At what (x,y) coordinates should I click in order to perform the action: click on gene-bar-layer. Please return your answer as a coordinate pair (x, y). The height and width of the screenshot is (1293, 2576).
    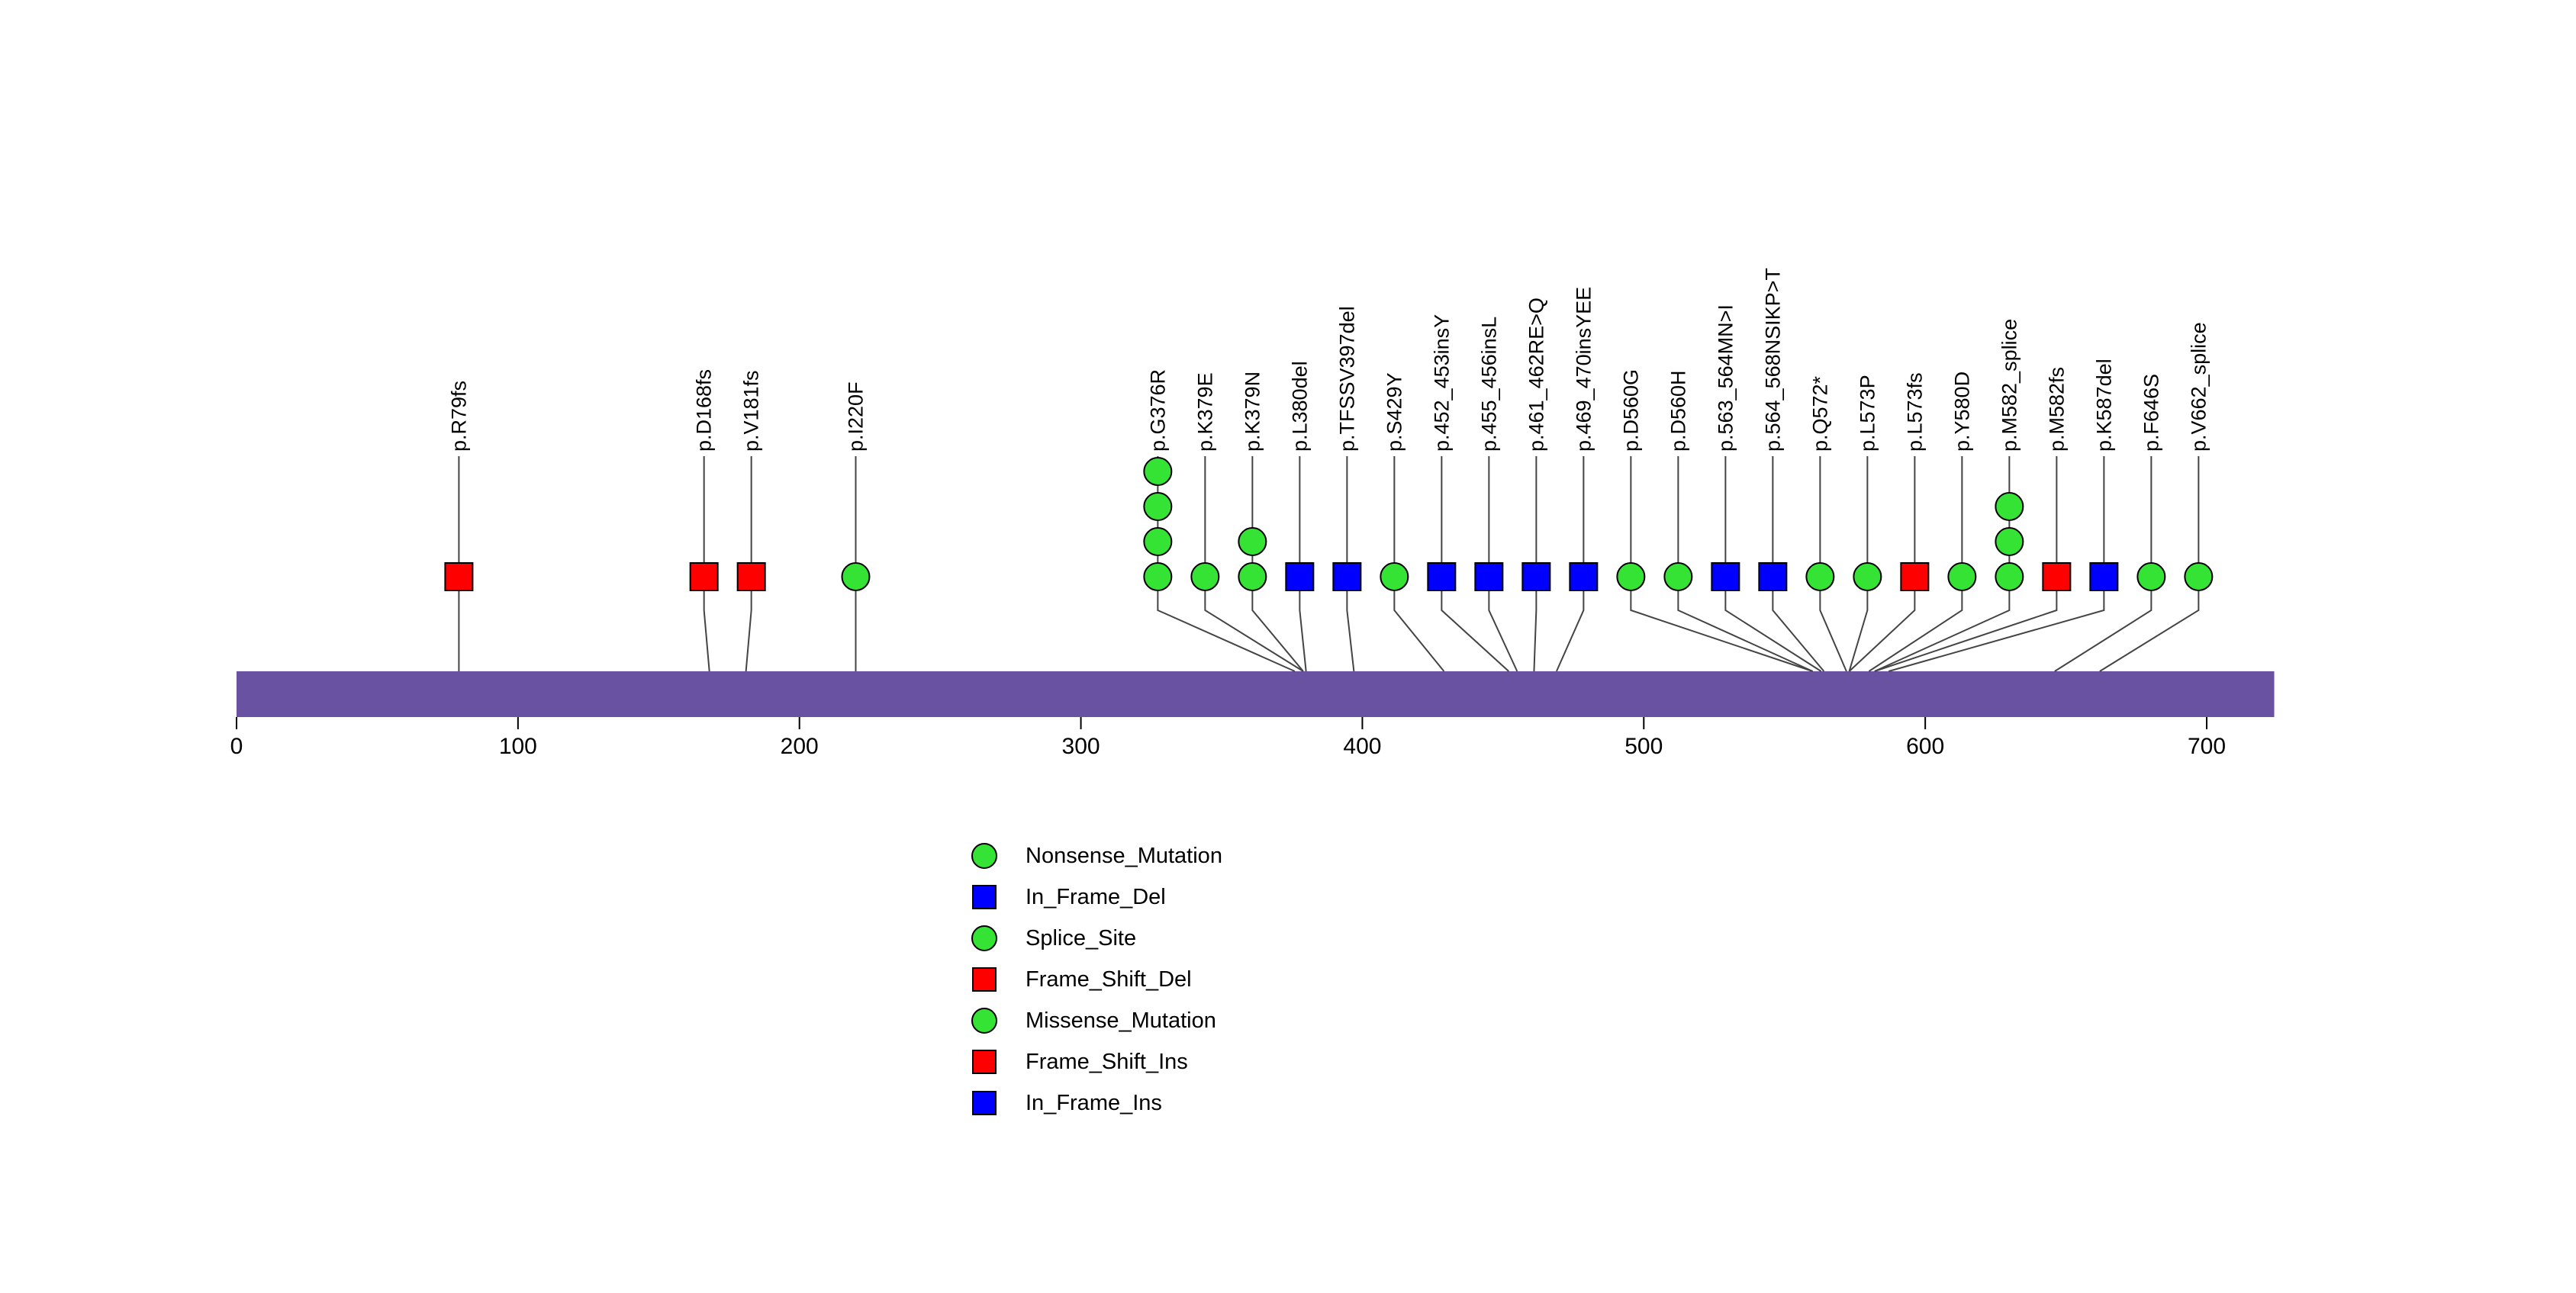
    Looking at the image, I should click on (1256, 694).